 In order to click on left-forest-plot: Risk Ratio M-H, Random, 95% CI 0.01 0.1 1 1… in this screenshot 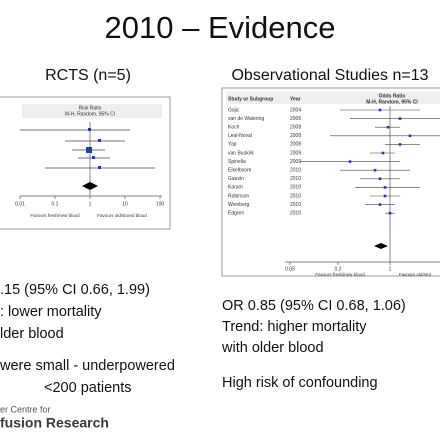, I will do `click(85, 163)`.